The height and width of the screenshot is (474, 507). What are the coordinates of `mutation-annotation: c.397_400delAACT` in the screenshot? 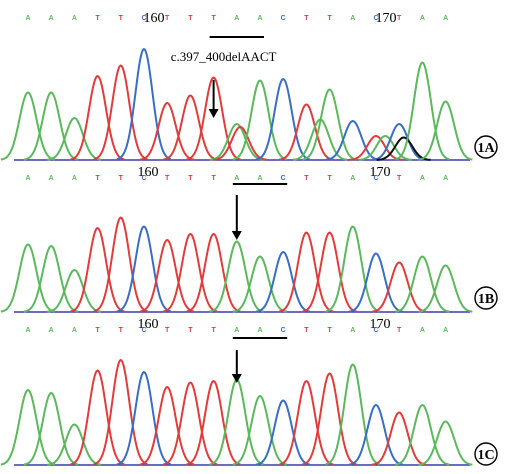 It's located at (224, 56).